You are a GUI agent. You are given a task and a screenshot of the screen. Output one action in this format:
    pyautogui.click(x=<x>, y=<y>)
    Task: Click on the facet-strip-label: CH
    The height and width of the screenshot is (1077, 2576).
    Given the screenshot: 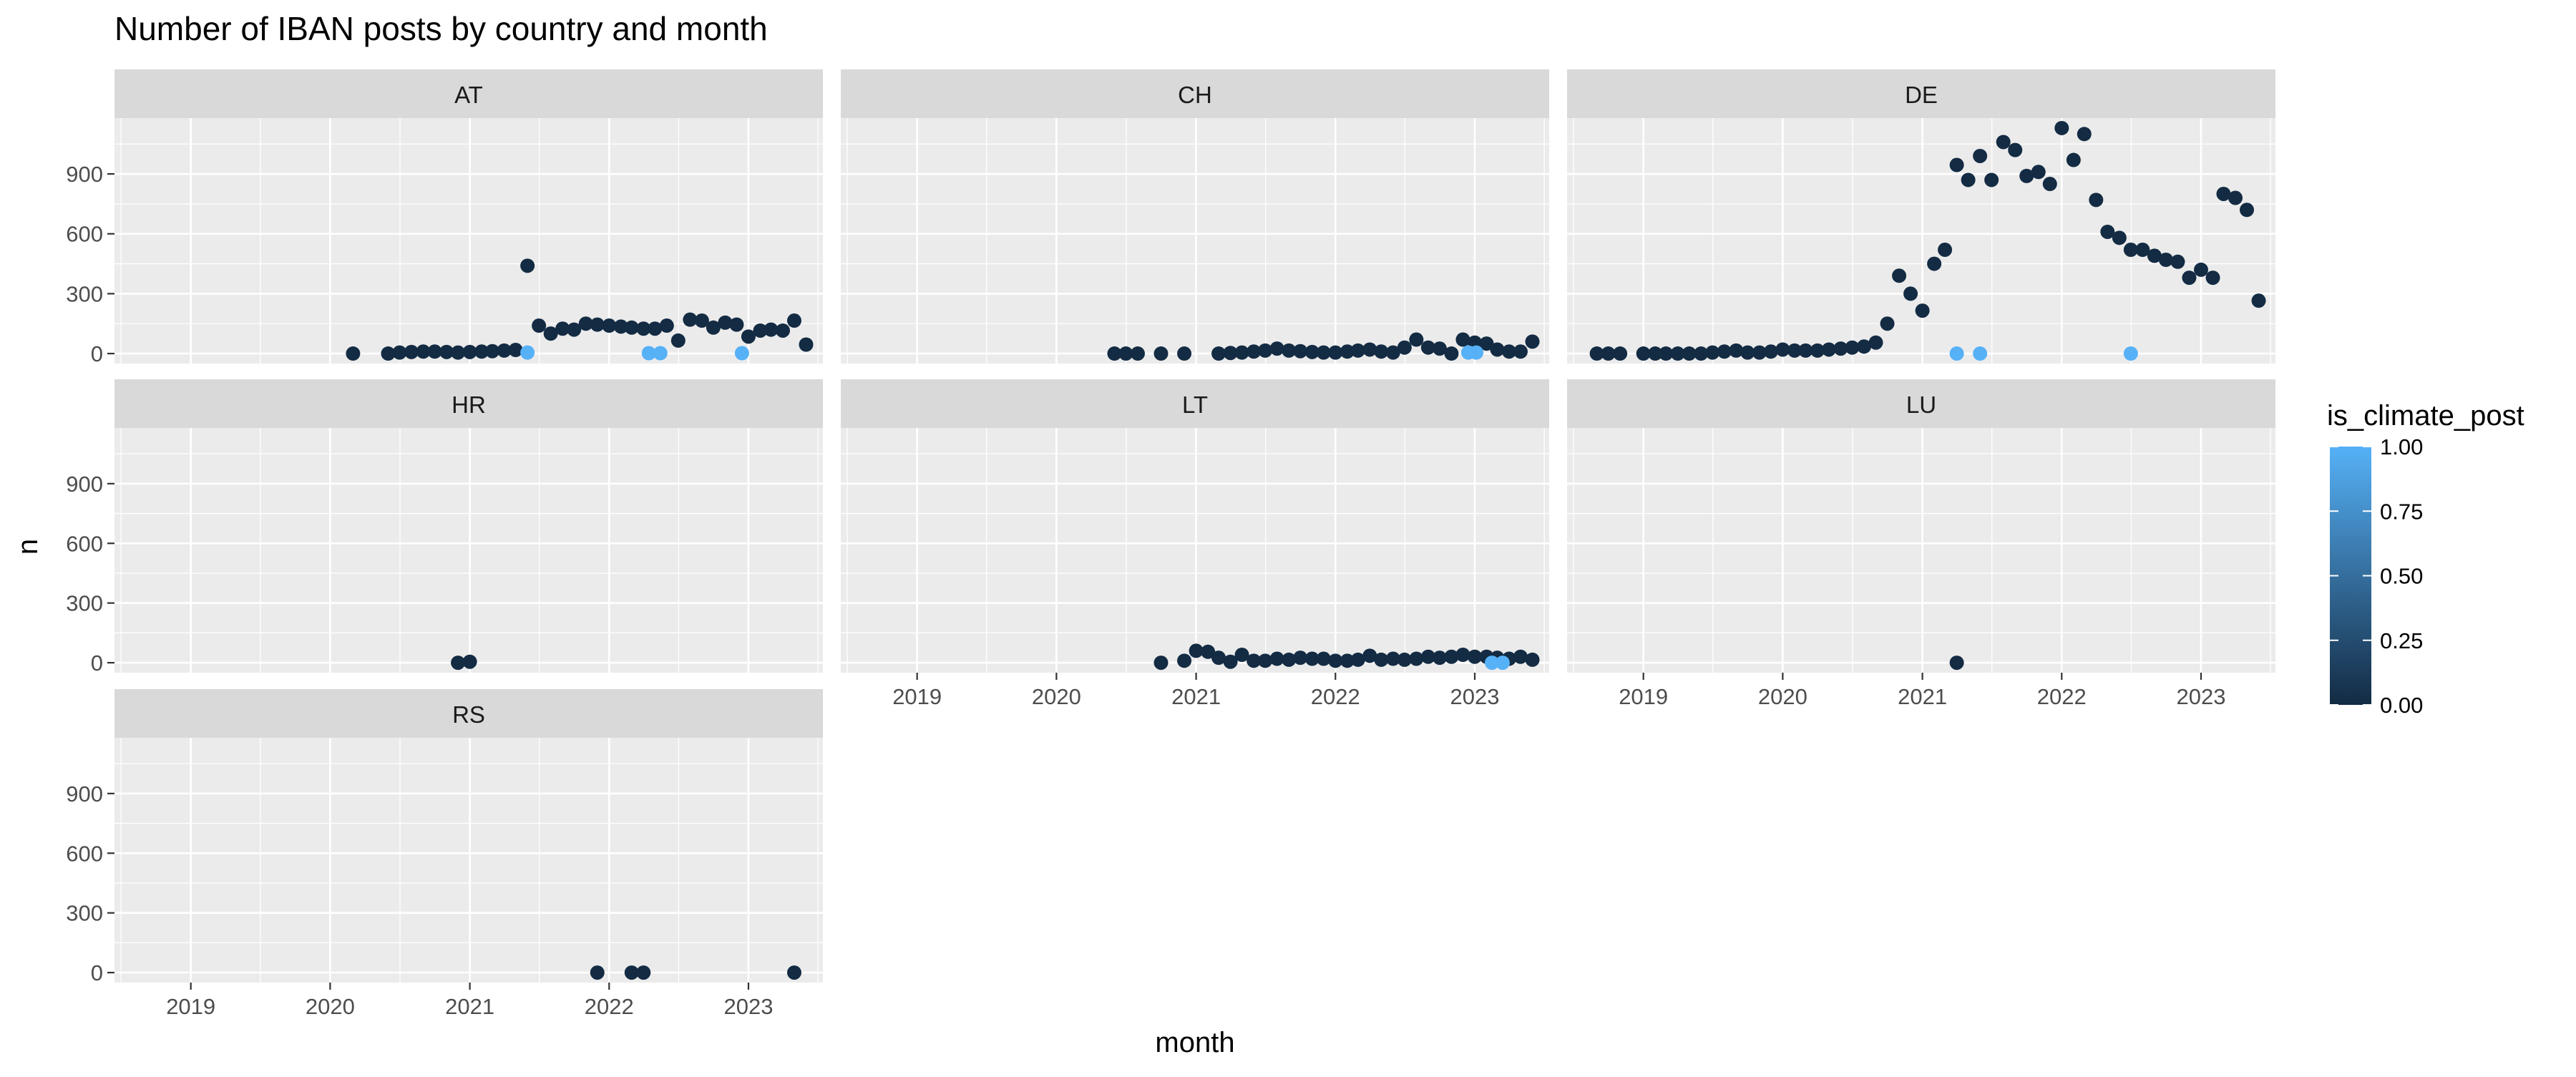 What is the action you would take?
    pyautogui.click(x=1195, y=95)
    